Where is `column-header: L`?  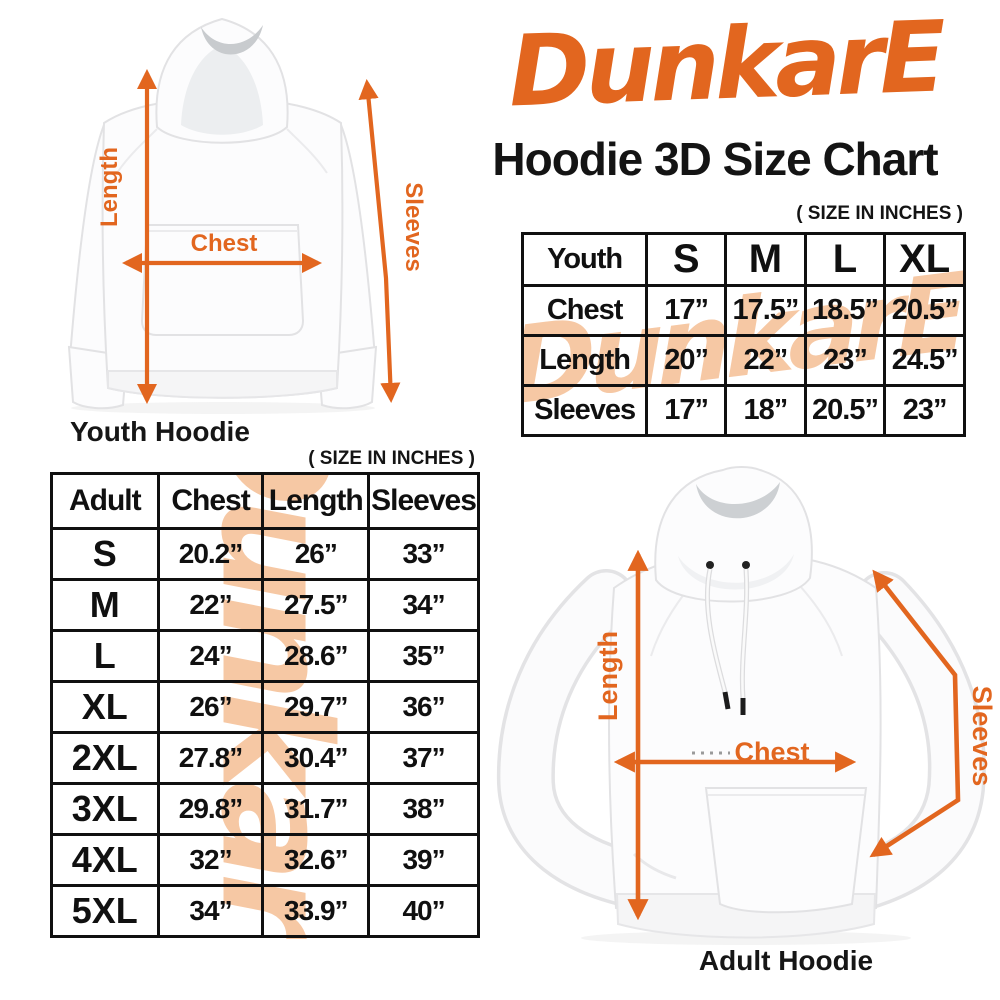
column-header: L is located at coordinates (845, 259).